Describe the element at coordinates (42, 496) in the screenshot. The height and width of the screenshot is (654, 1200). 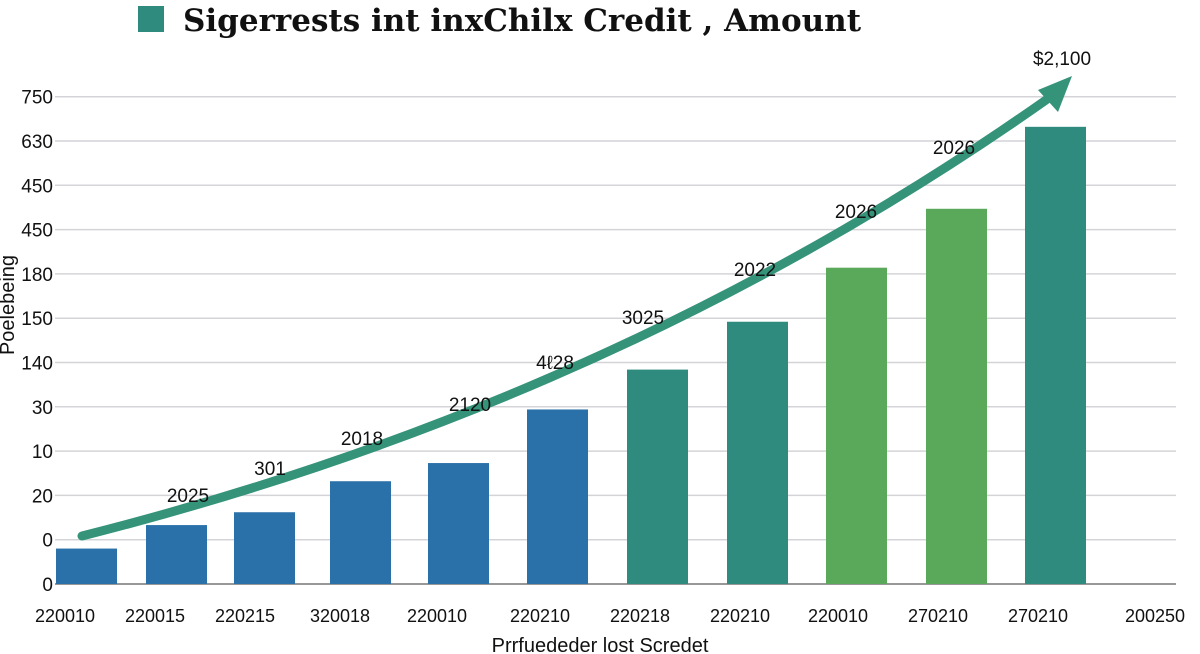
I see `y-tick-label: 20` at that location.